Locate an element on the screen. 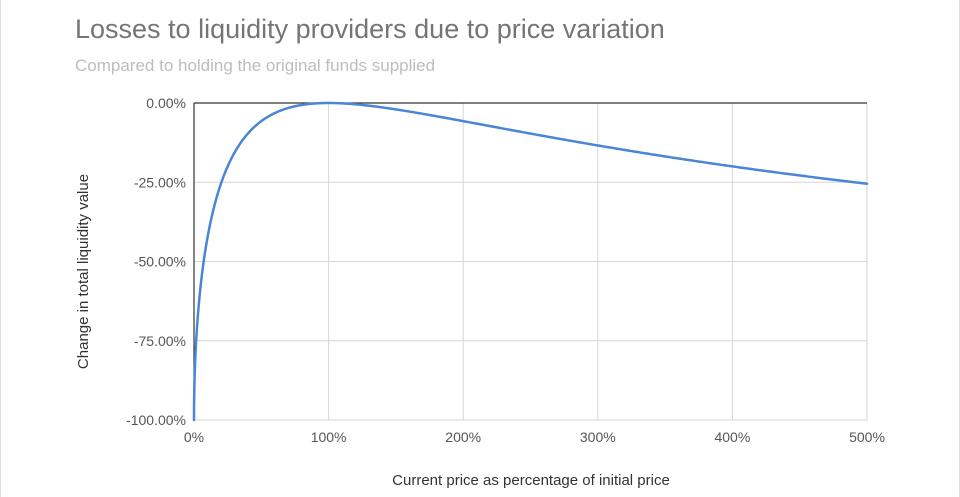  frame-edge-left is located at coordinates (0, 248).